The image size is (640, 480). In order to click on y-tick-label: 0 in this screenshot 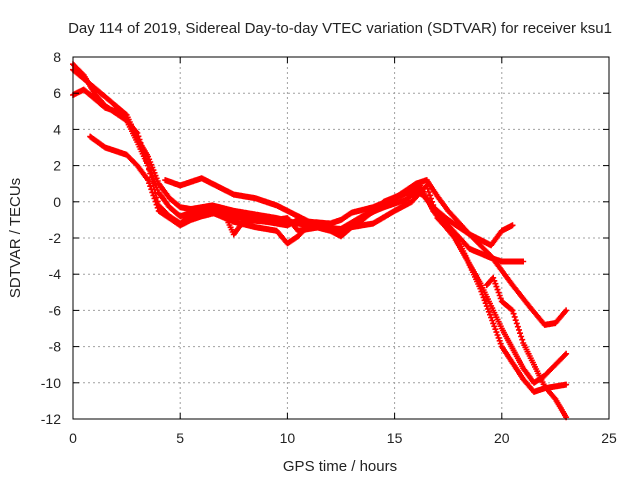, I will do `click(57, 202)`.